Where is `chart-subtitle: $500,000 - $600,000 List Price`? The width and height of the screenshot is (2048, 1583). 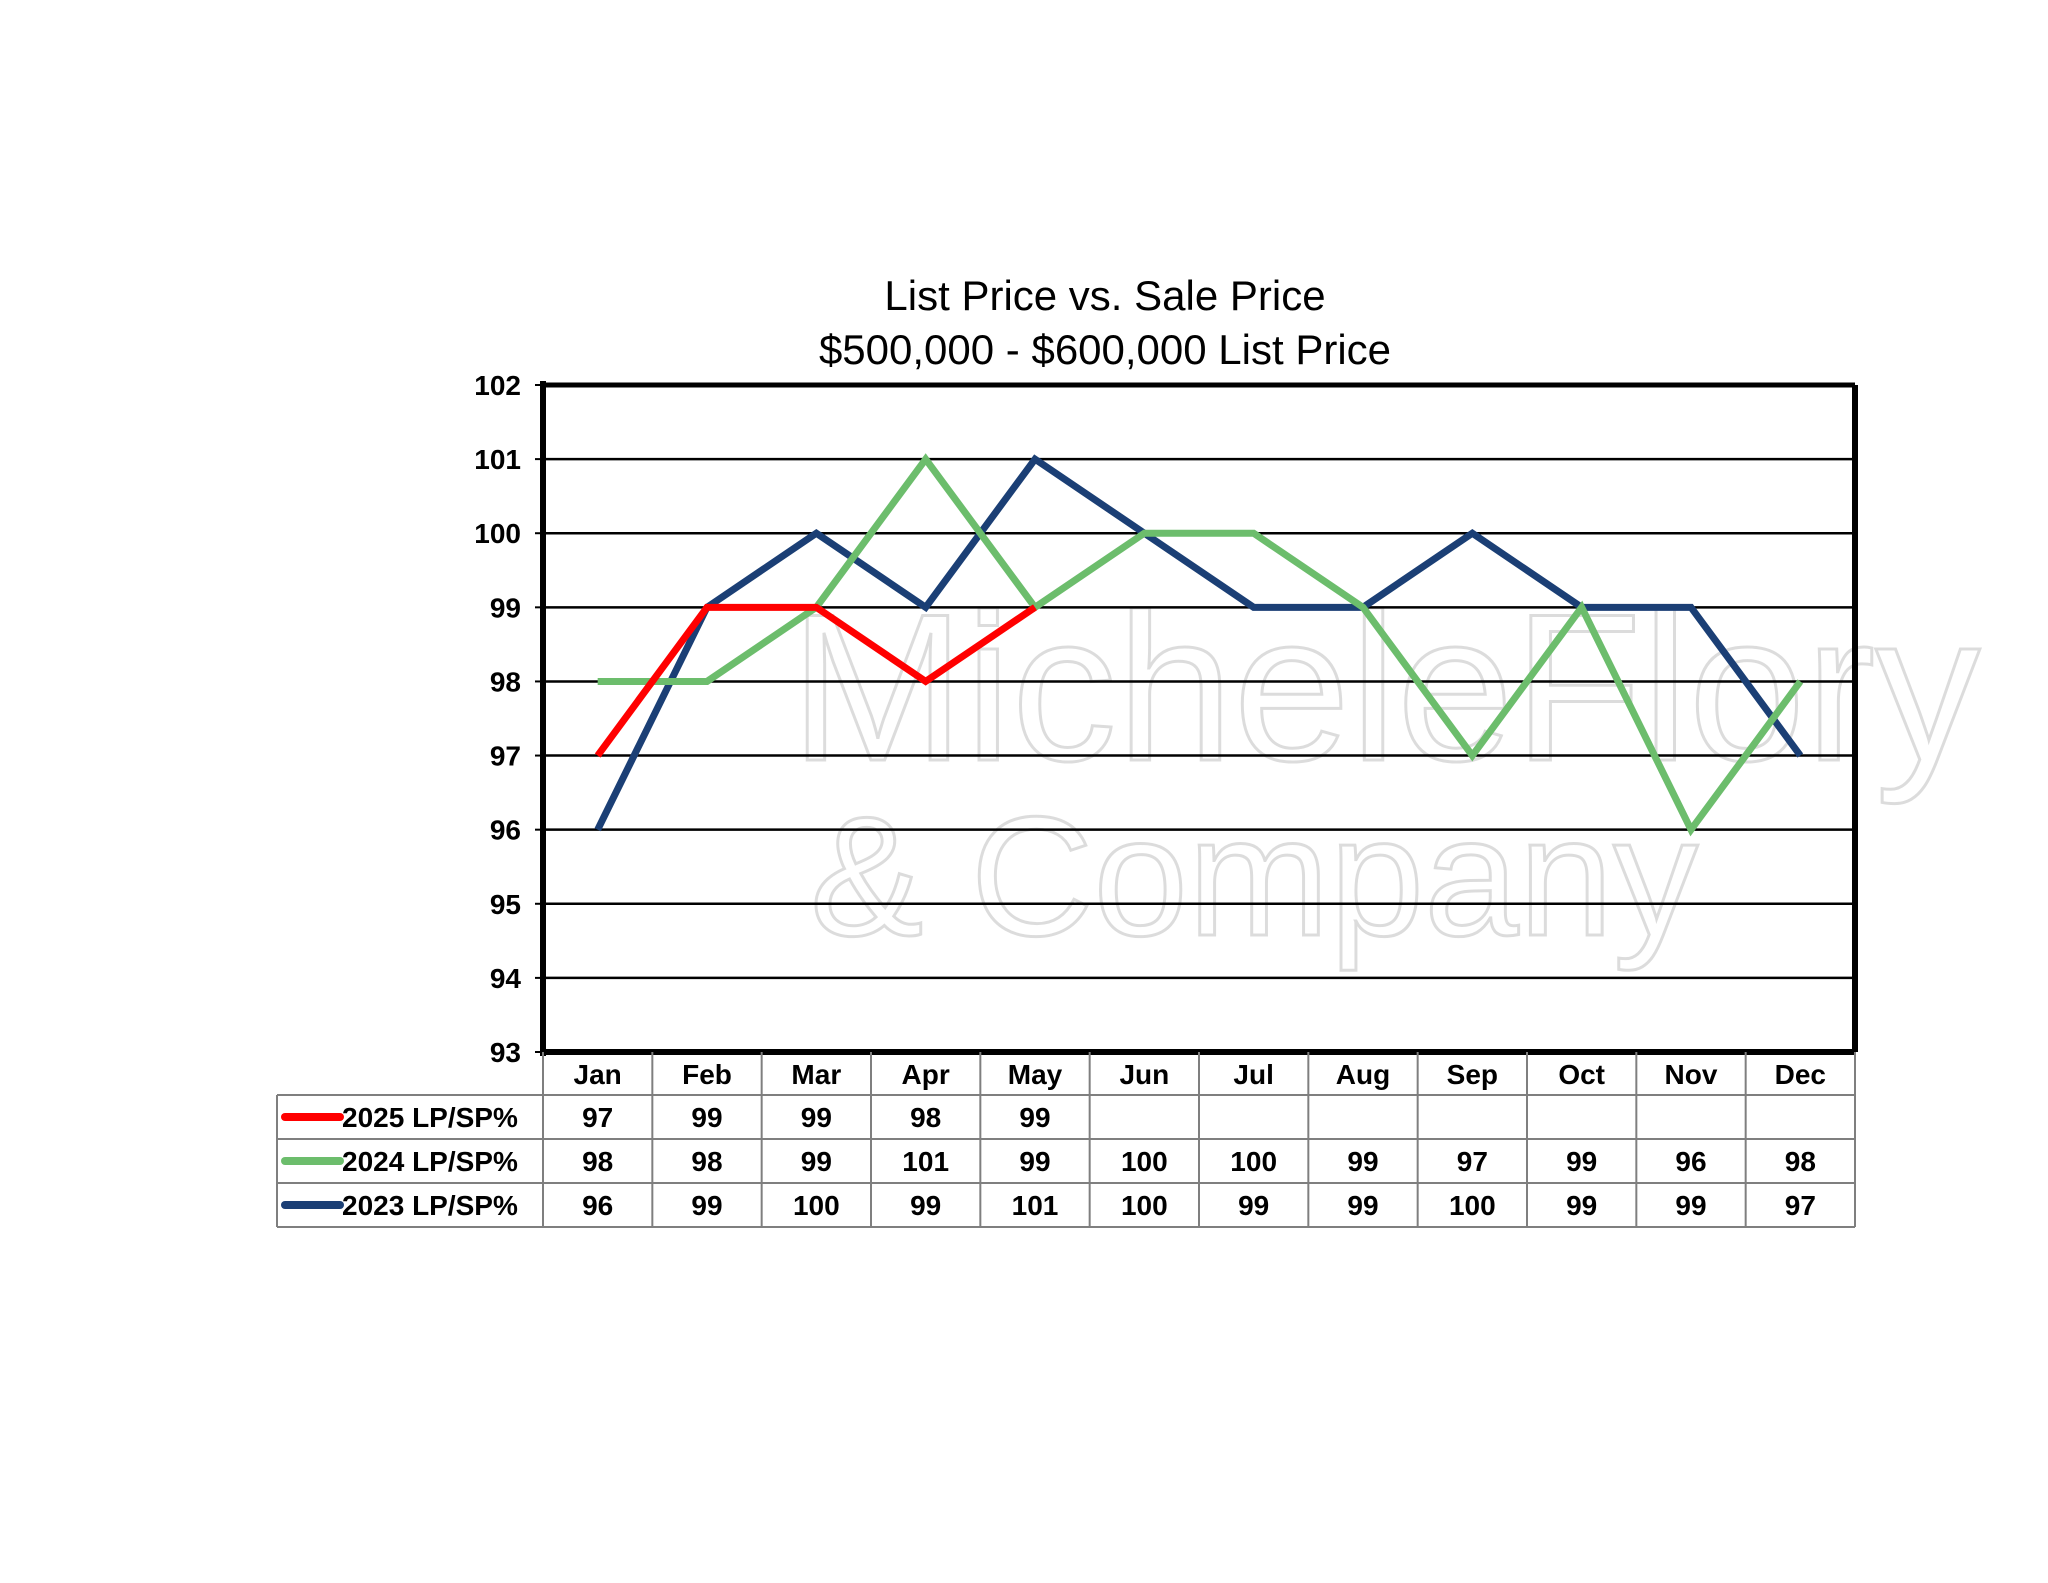 chart-subtitle: $500,000 - $600,000 List Price is located at coordinates (1105, 349).